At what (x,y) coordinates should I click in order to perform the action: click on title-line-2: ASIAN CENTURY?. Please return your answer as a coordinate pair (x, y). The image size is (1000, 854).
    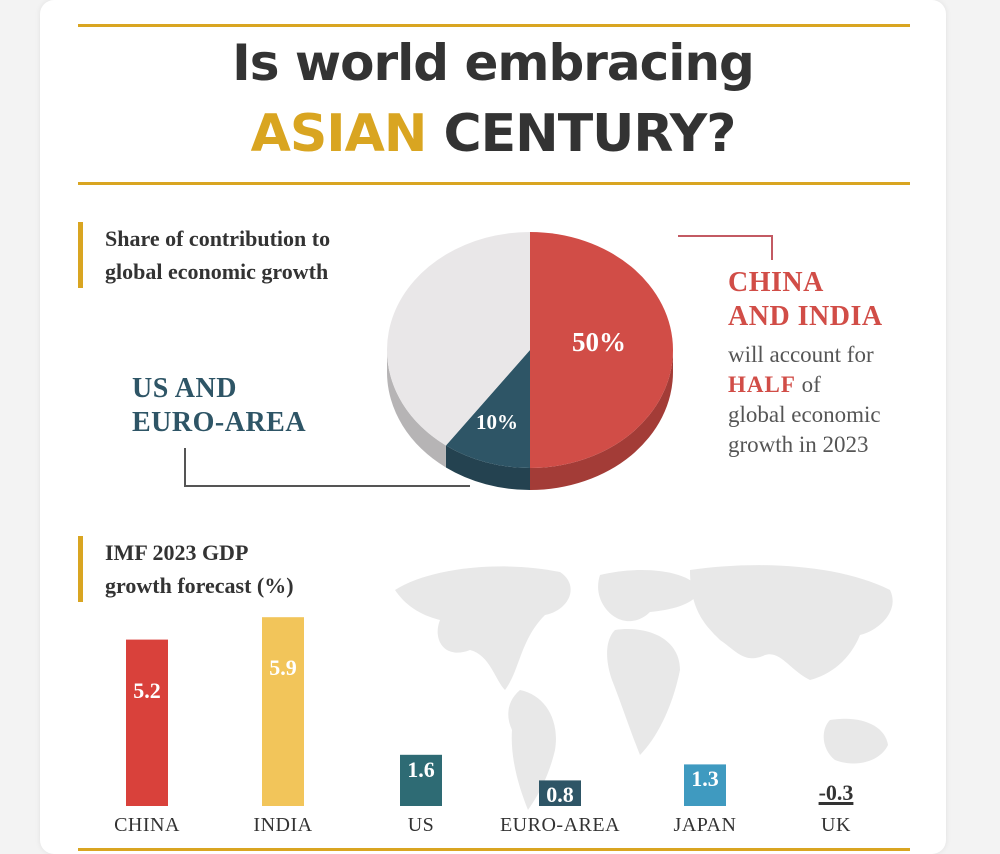
    Looking at the image, I should click on (493, 134).